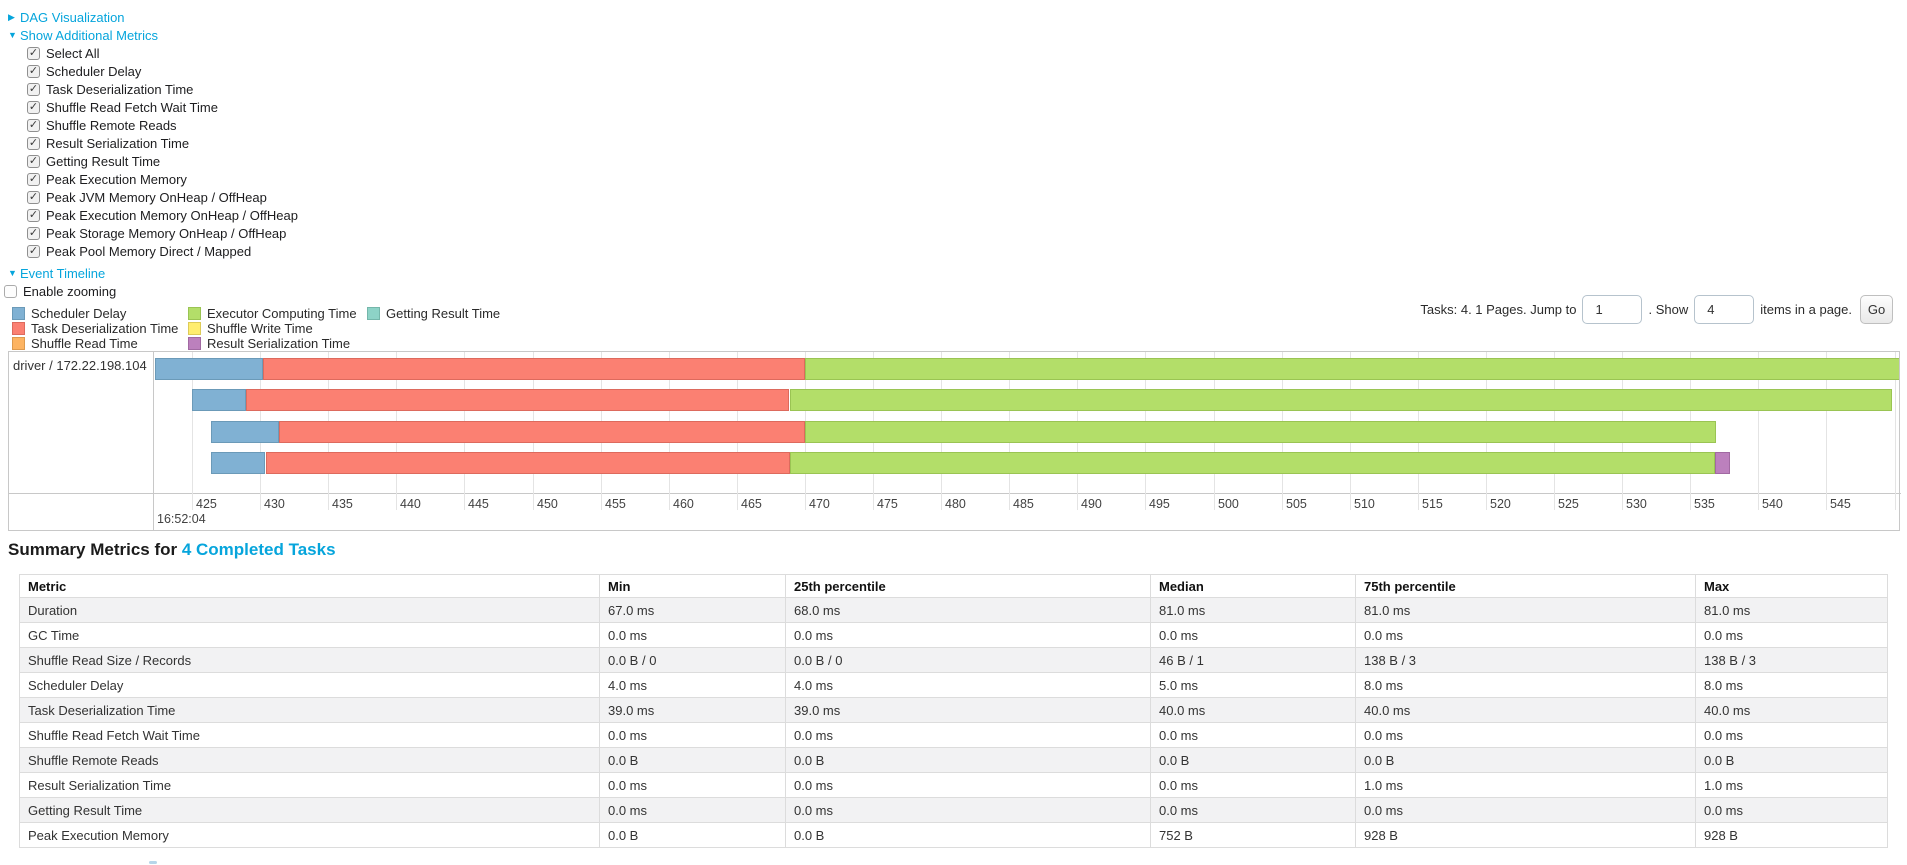 The image size is (1907, 865). Describe the element at coordinates (1498, 309) in the screenshot. I see `pager-prefix-text: Tasks: 4. 1 Pages. Jump to` at that location.